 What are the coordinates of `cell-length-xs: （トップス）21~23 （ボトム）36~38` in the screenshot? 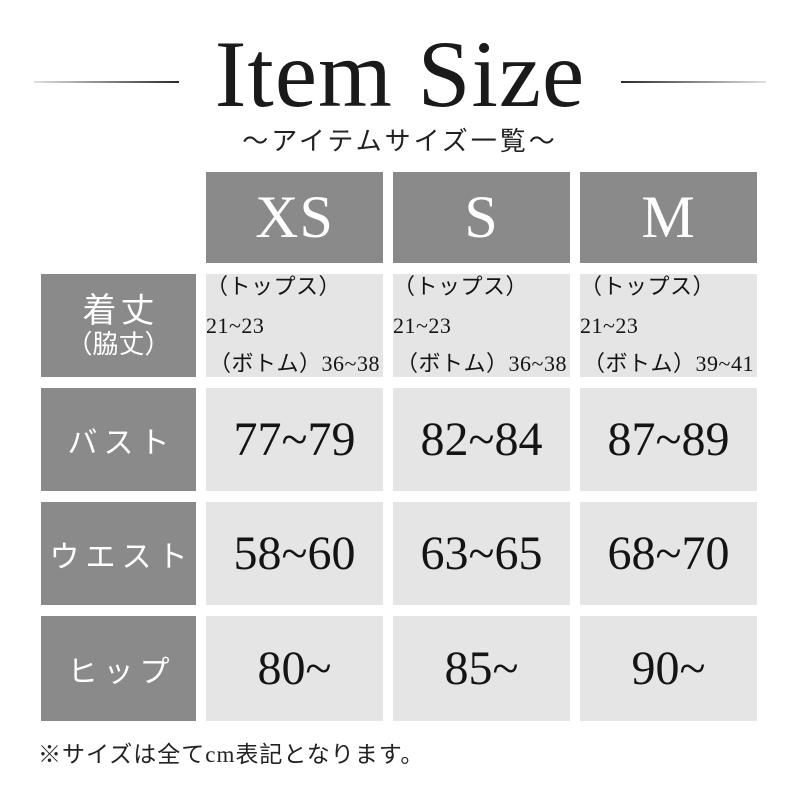 It's located at (294, 326).